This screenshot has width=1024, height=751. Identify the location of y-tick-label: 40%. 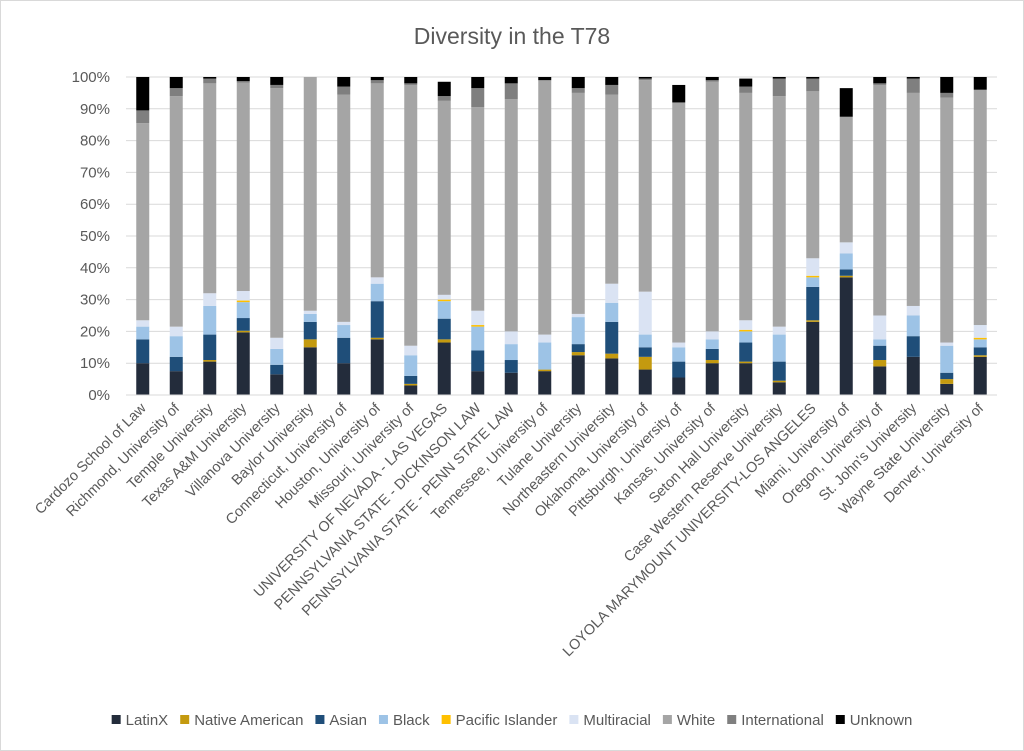
(95, 268).